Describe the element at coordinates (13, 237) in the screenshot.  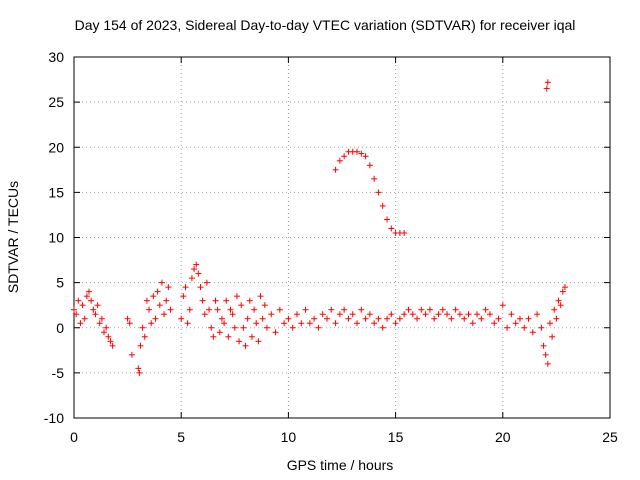
I see `y-axis-label: SDTVAR / TECUs` at that location.